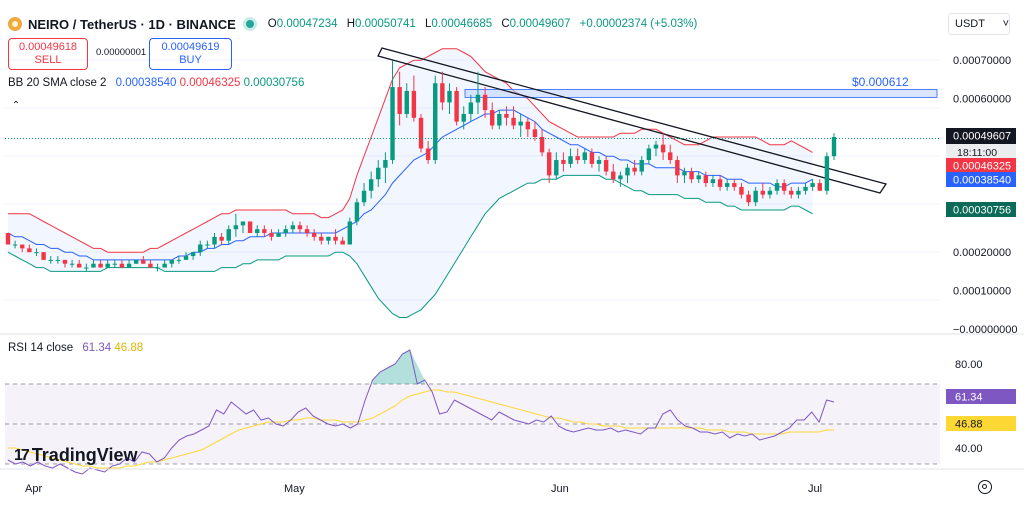  What do you see at coordinates (48, 54) in the screenshot?
I see `sell-button: 0.00049618 SELL` at bounding box center [48, 54].